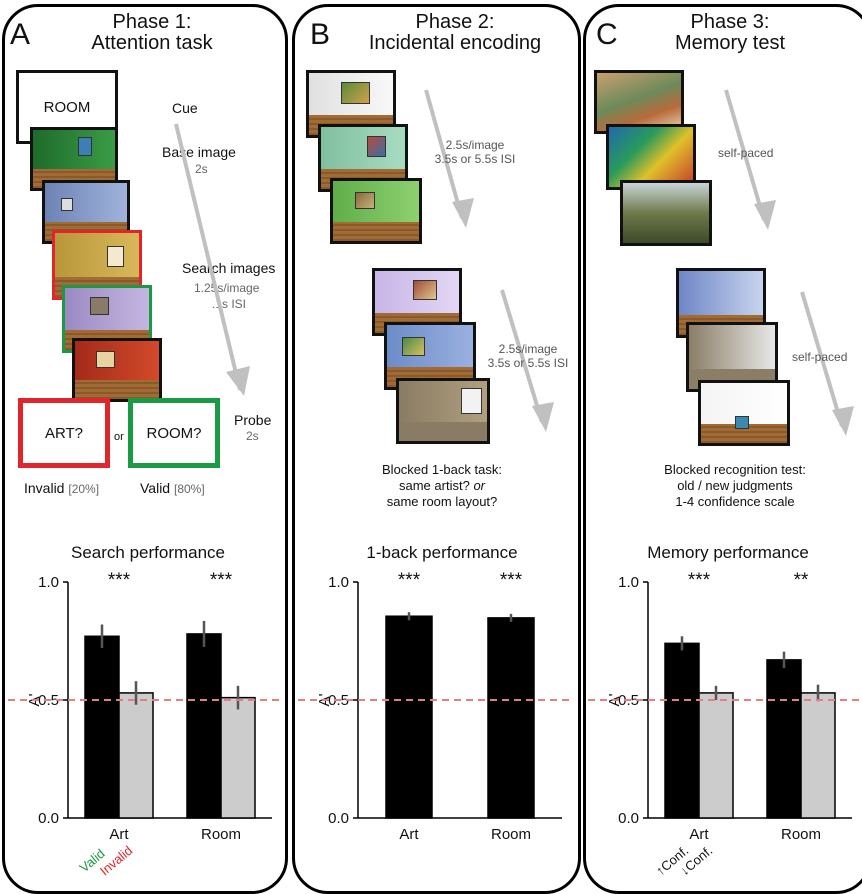 Image resolution: width=862 pixels, height=894 pixels. Describe the element at coordinates (152, 22) in the screenshot. I see `phase1-title-line1: Phase 1:` at that location.